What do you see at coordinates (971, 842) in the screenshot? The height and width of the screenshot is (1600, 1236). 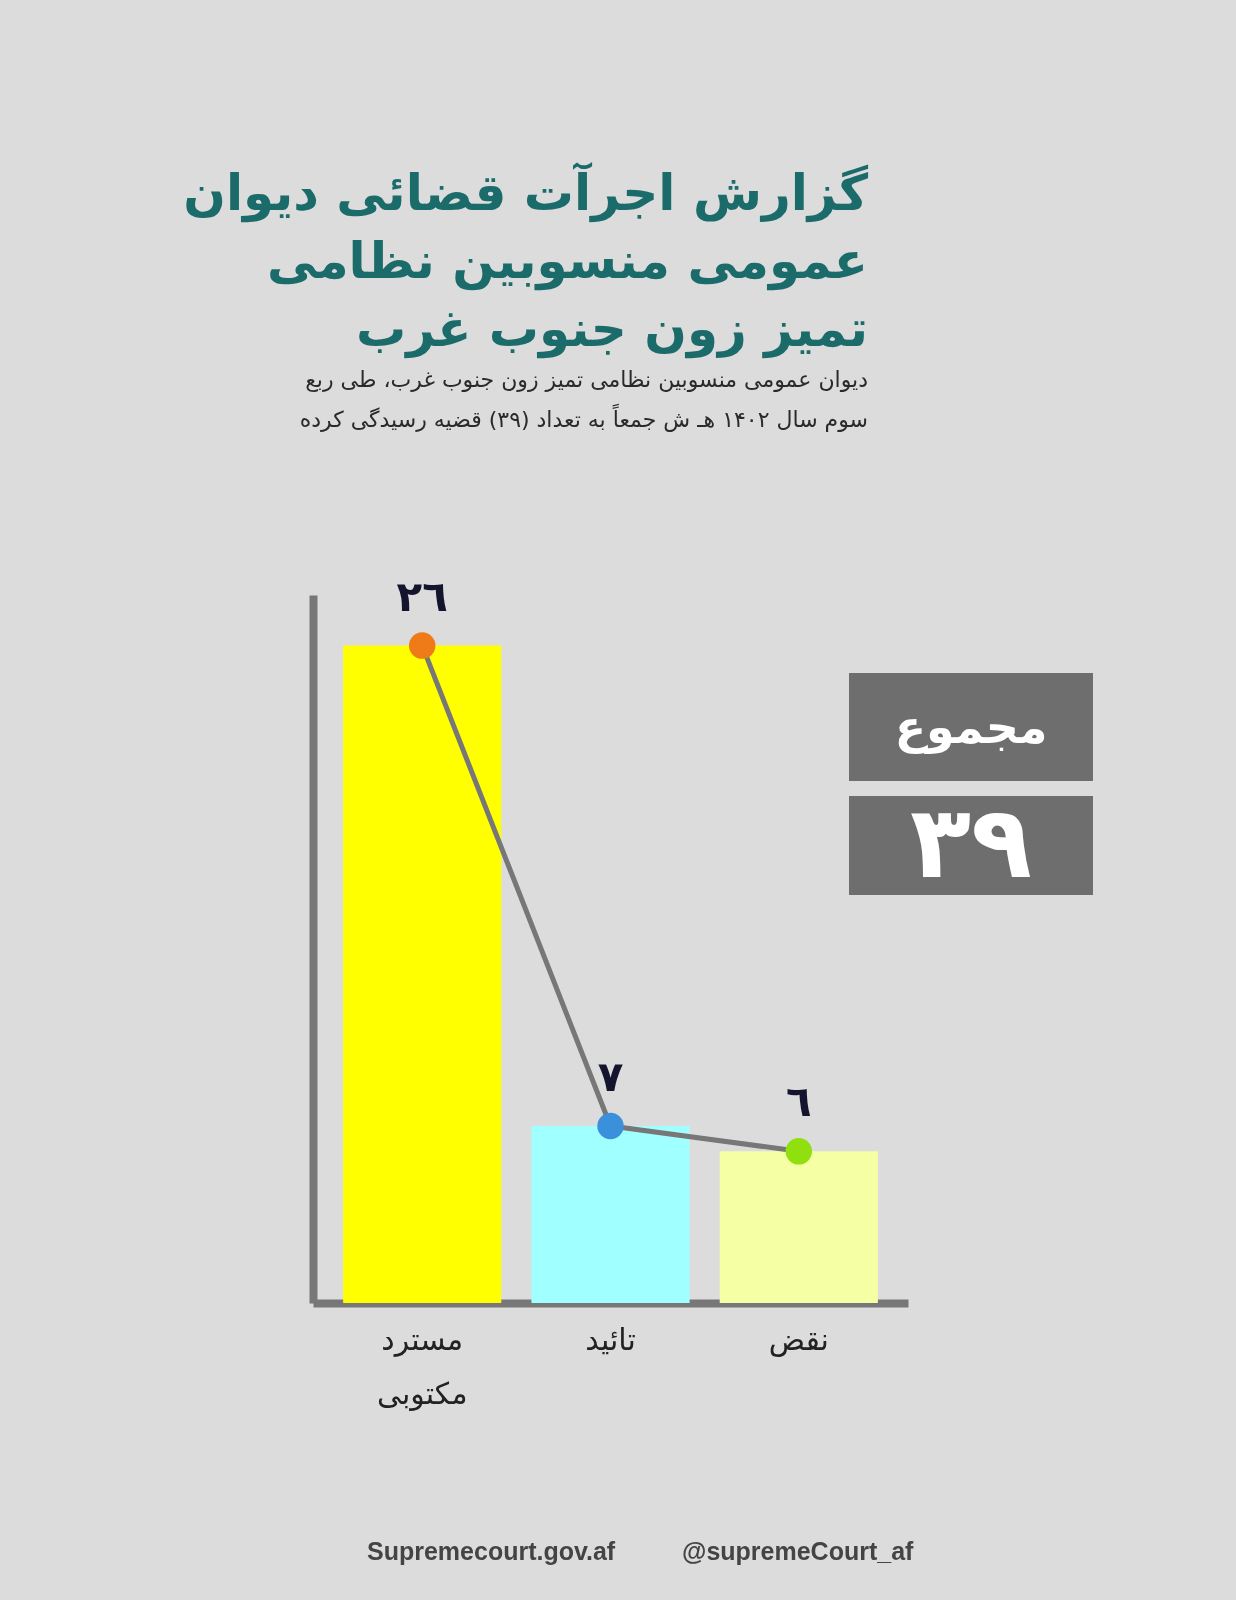 I see `text: ۳۹` at bounding box center [971, 842].